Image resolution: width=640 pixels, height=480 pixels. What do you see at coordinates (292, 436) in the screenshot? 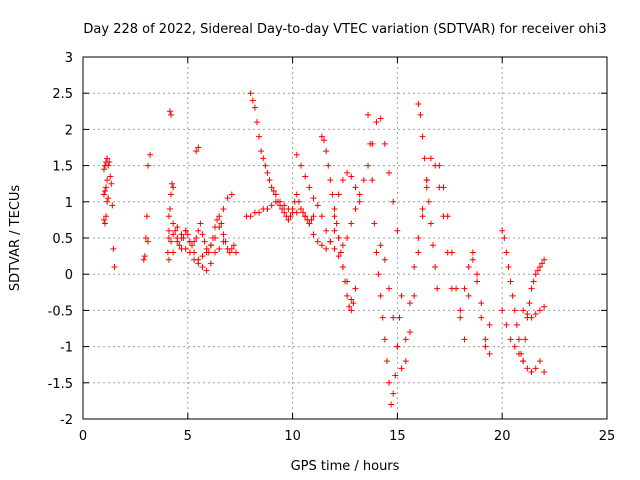
I see `x-tick-label: 10` at bounding box center [292, 436].